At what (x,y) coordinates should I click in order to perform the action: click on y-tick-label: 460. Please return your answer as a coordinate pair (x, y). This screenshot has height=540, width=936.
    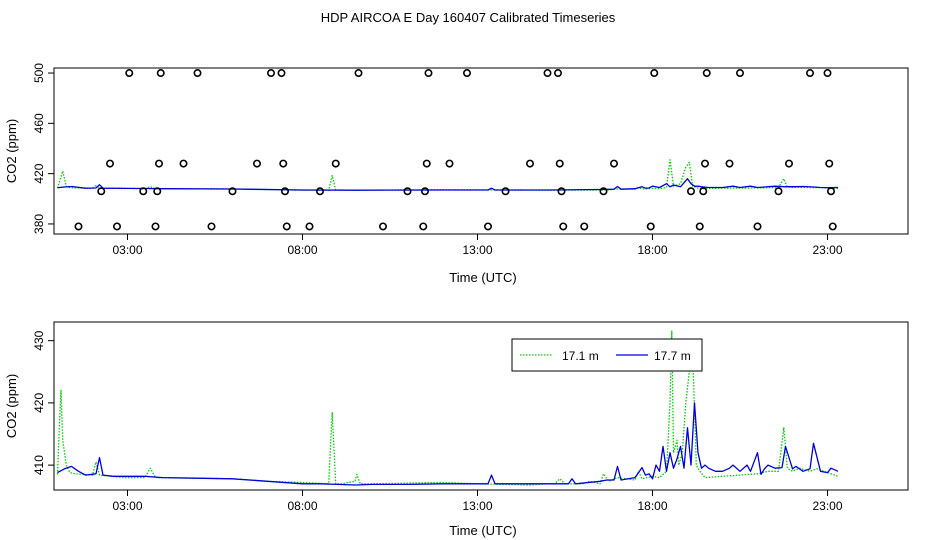
    Looking at the image, I should click on (39, 123).